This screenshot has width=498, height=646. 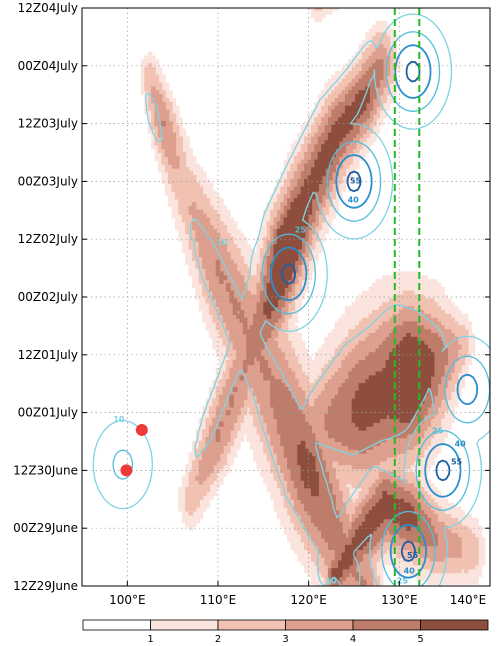 I want to click on x-axis: 100°E 110°E 120°E 130°E 140°E, so click(x=300, y=594).